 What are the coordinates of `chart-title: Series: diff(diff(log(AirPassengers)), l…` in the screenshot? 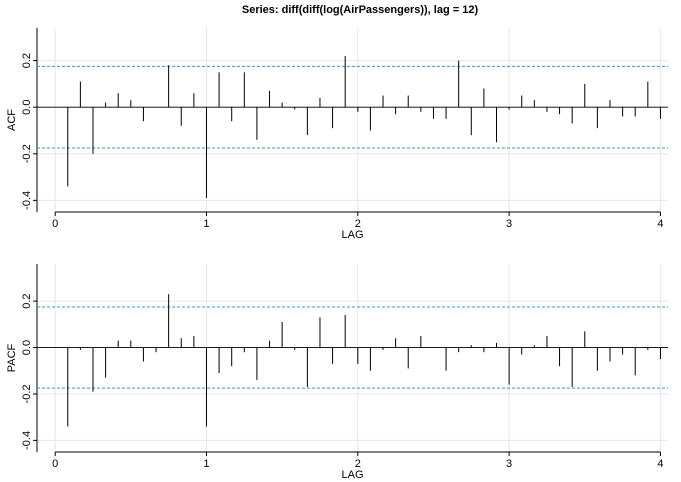 It's located at (360, 10).